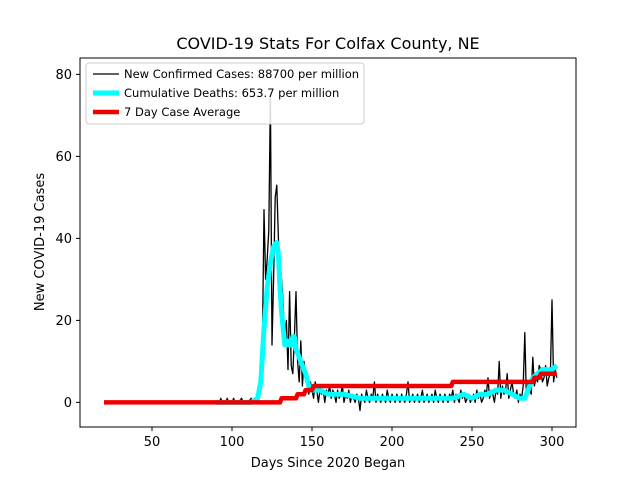  What do you see at coordinates (328, 463) in the screenshot?
I see `x-axis-label: Days Since 2020 Began` at bounding box center [328, 463].